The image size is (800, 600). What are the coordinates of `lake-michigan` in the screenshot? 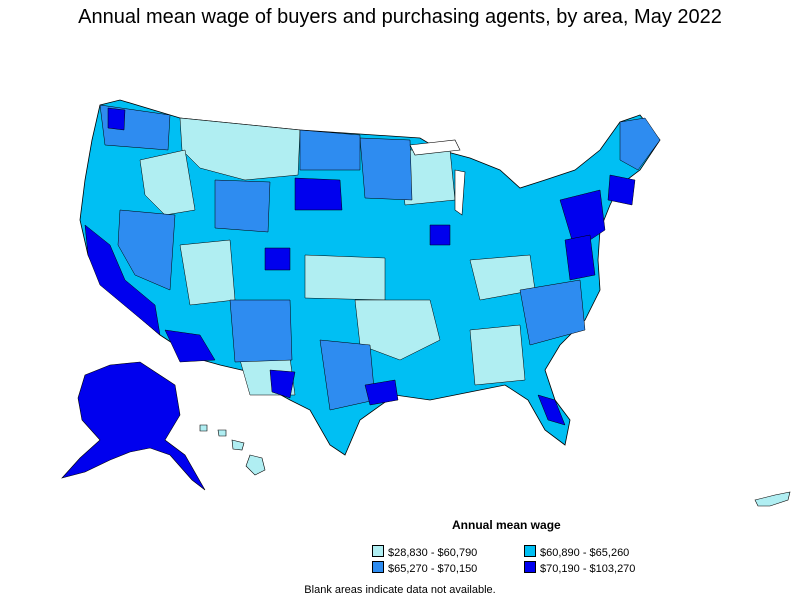 It's located at (460, 192).